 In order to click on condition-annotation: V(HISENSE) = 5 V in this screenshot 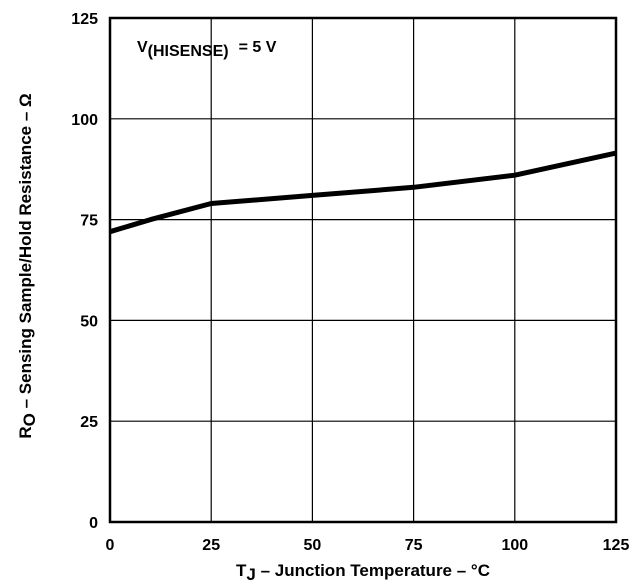, I will do `click(207, 49)`.